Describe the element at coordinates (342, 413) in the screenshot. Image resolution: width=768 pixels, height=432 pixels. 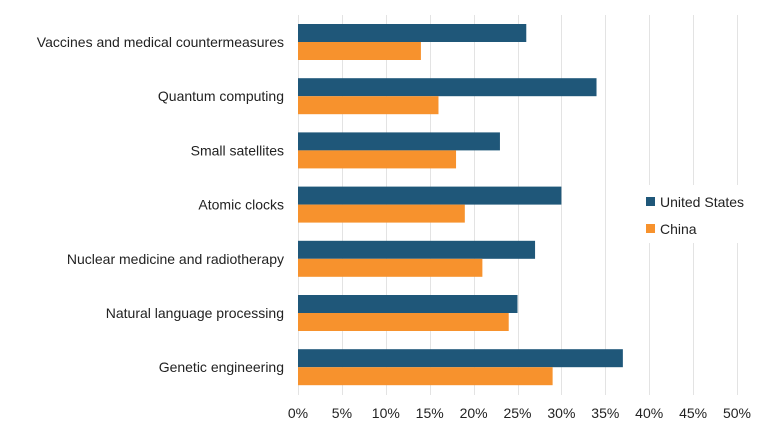
I see `x-tick-label: 5%` at that location.